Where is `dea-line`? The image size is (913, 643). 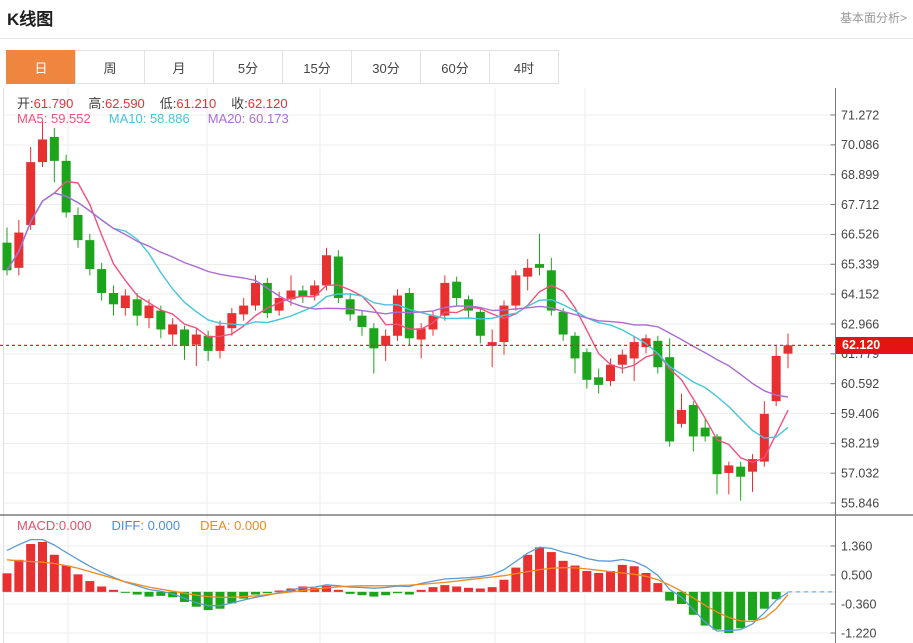 dea-line is located at coordinates (397, 591).